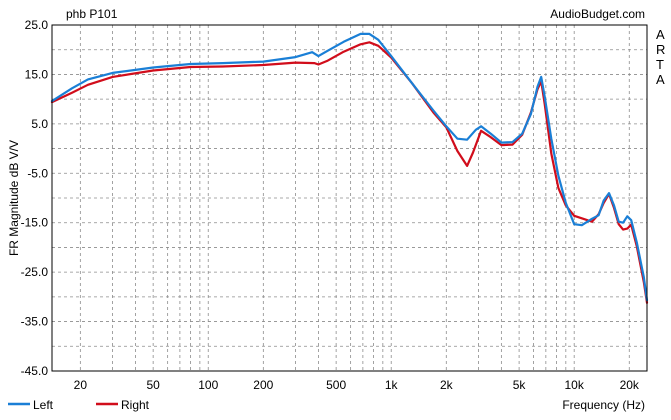  I want to click on y-tick-label: -5.0, so click(37, 173).